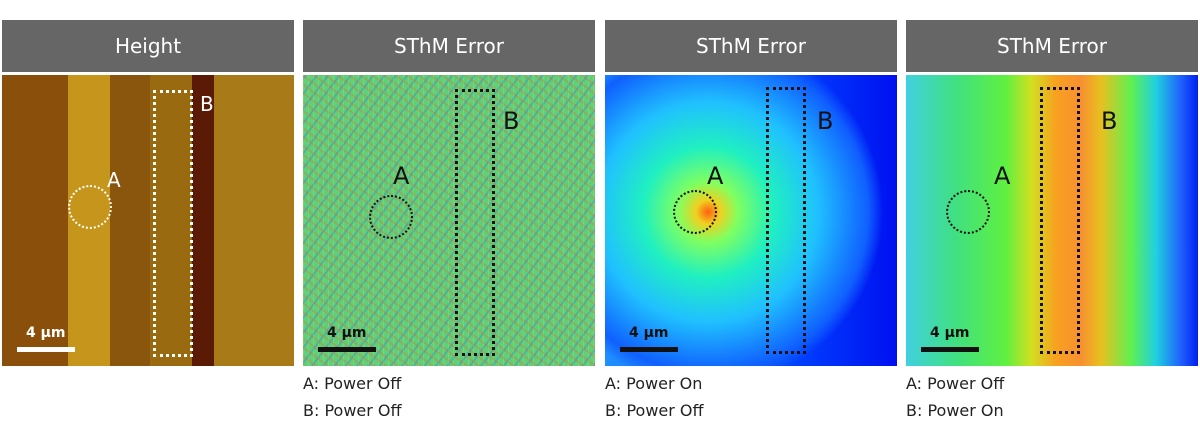  What do you see at coordinates (654, 383) in the screenshot?
I see `caption-a: A: Power On` at bounding box center [654, 383].